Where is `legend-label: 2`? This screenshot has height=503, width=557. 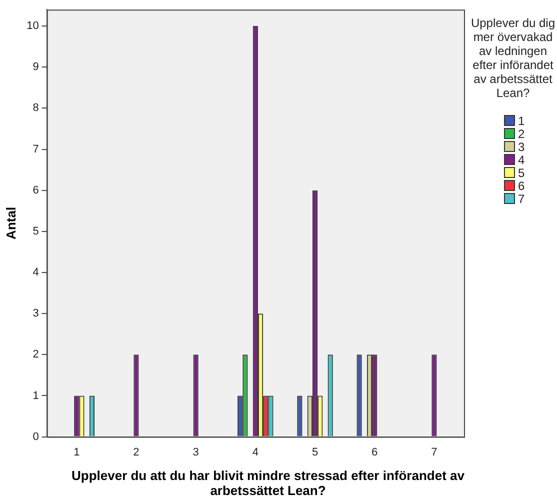
legend-label: 2 is located at coordinates (521, 133).